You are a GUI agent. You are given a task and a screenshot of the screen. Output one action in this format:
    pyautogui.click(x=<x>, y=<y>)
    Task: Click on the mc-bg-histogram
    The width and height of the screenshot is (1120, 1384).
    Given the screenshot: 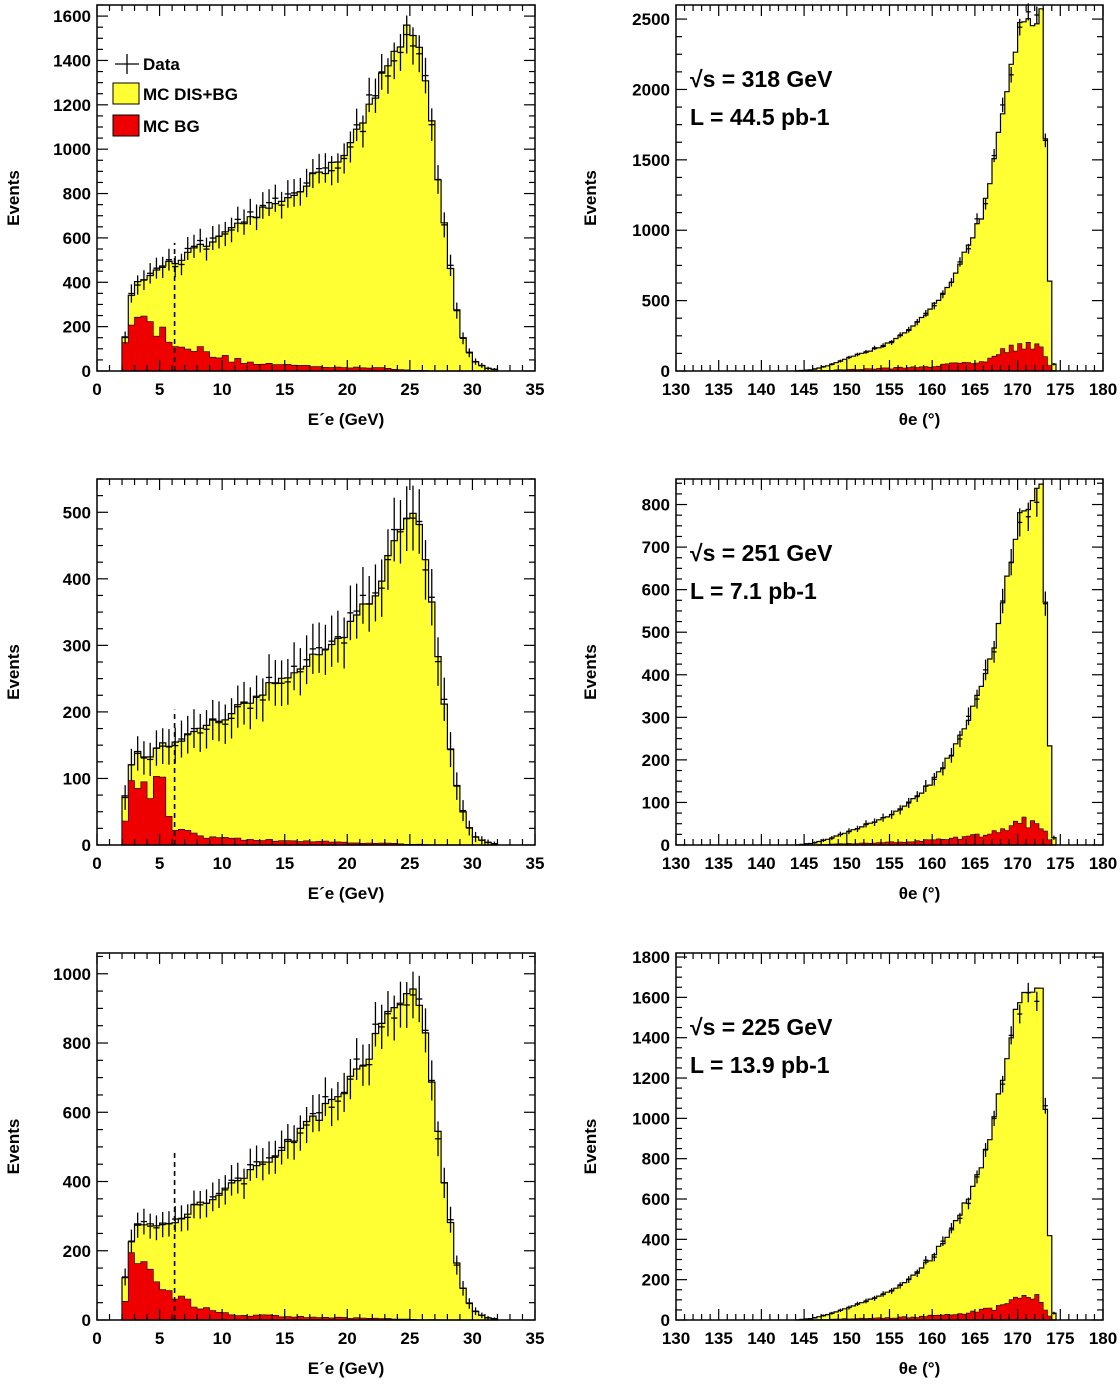 What is the action you would take?
    pyautogui.click(x=926, y=831)
    